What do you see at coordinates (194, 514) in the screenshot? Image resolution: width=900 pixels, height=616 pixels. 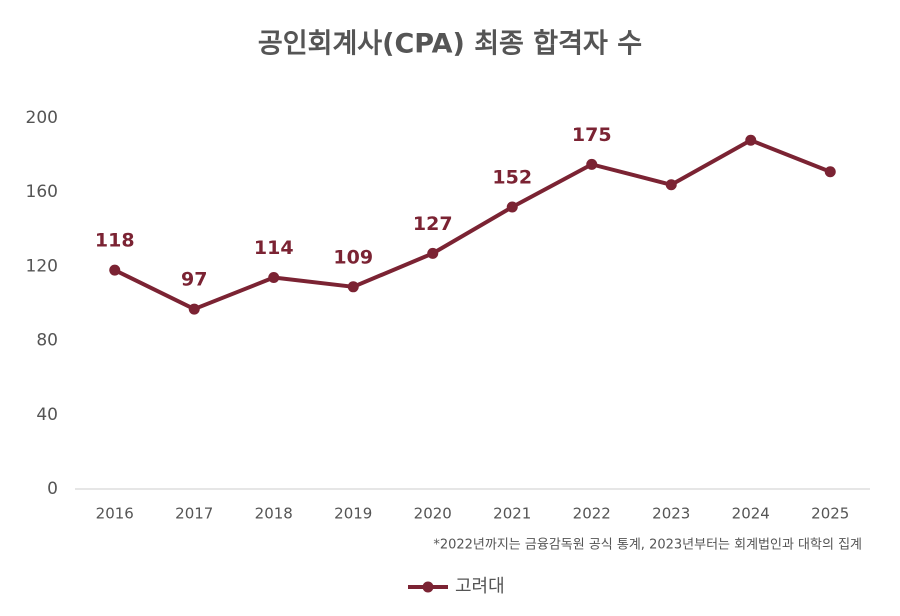 I see `x-tick-label: 2017` at bounding box center [194, 514].